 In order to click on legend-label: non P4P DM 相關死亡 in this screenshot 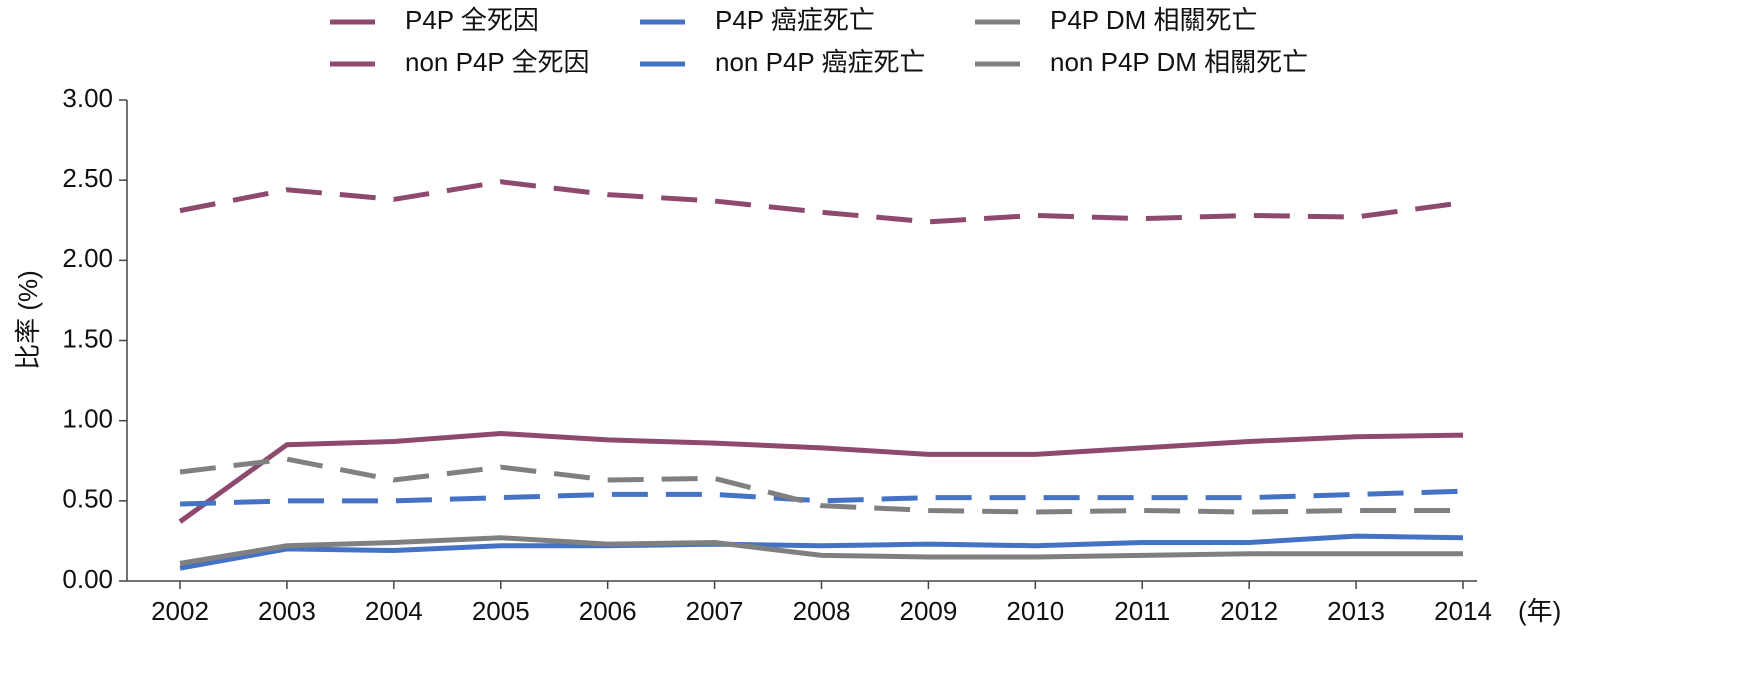, I will do `click(1179, 62)`.